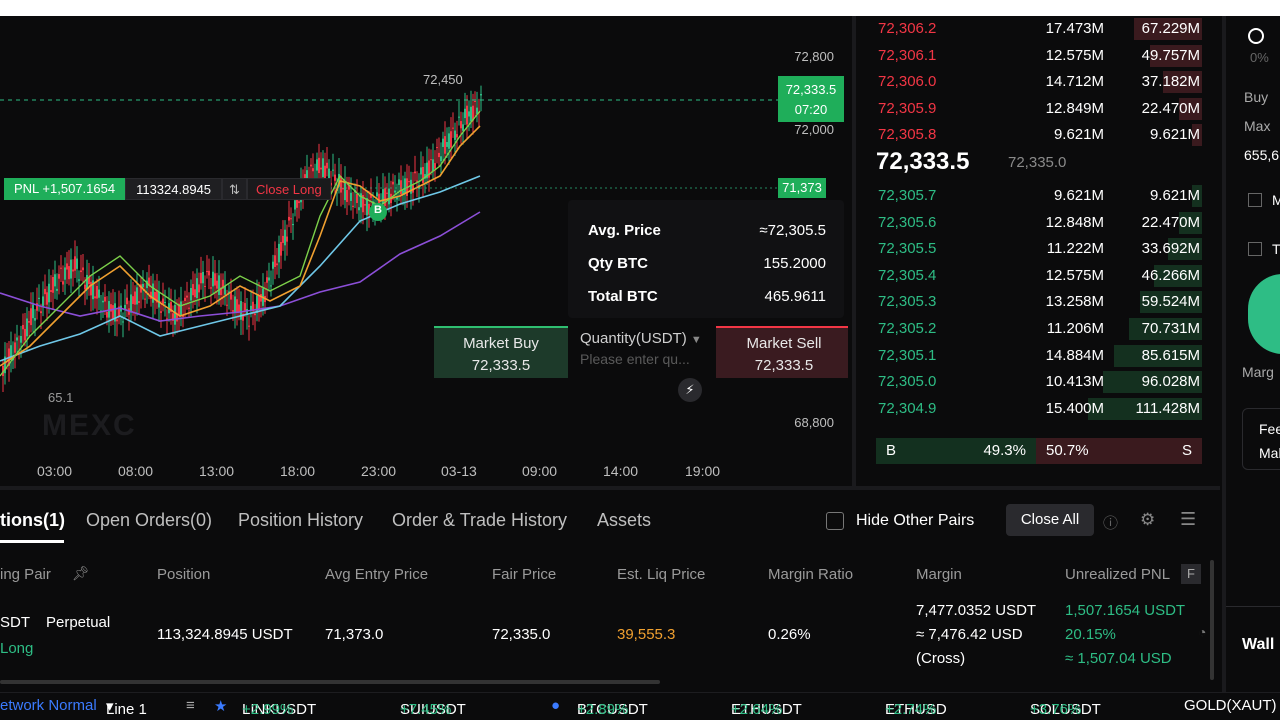  Describe the element at coordinates (15, 622) in the screenshot. I see `row-pair: SDT` at that location.